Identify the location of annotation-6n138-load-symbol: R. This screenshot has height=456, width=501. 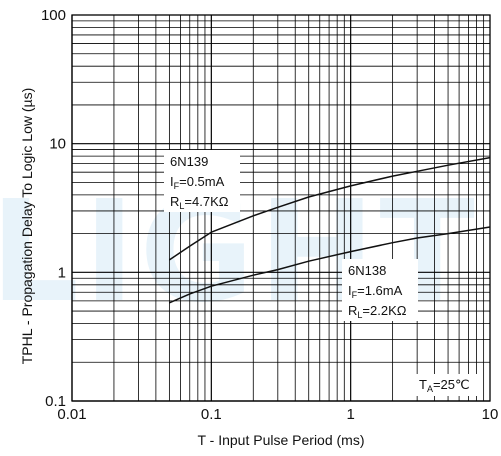
(352, 310).